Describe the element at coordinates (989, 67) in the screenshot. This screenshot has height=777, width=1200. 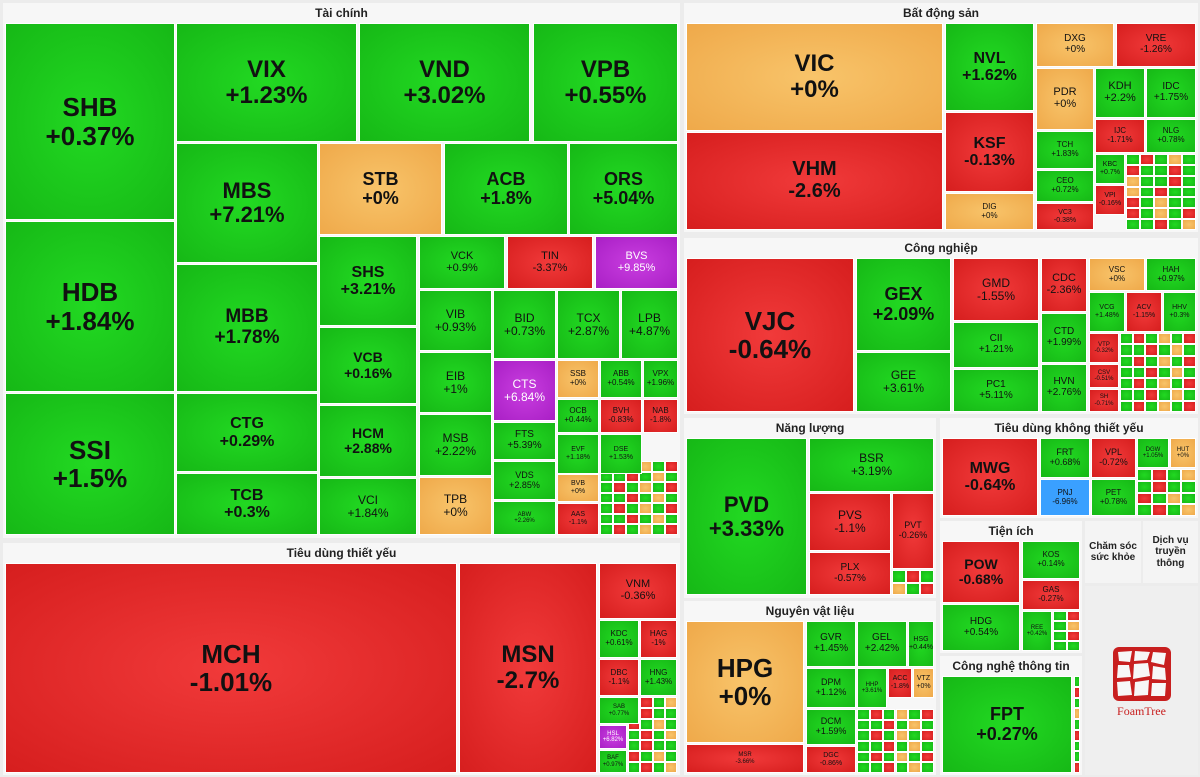
I see `stock-tile-nvl: NVL +1.62%` at that location.